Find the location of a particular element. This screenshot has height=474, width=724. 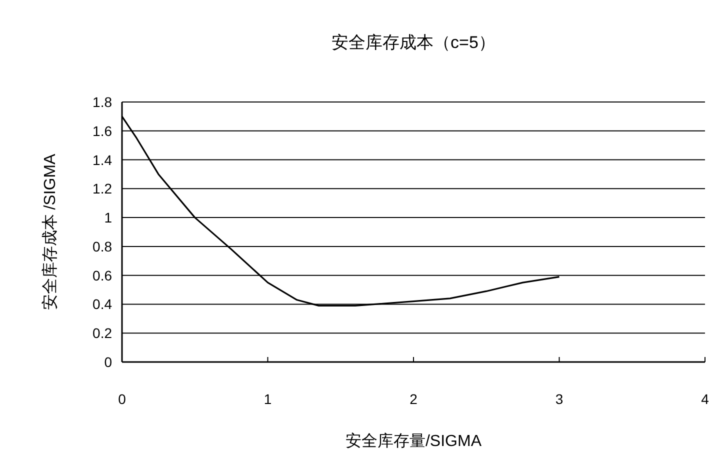

chart-title: 安全库存成本（c=5） is located at coordinates (414, 42).